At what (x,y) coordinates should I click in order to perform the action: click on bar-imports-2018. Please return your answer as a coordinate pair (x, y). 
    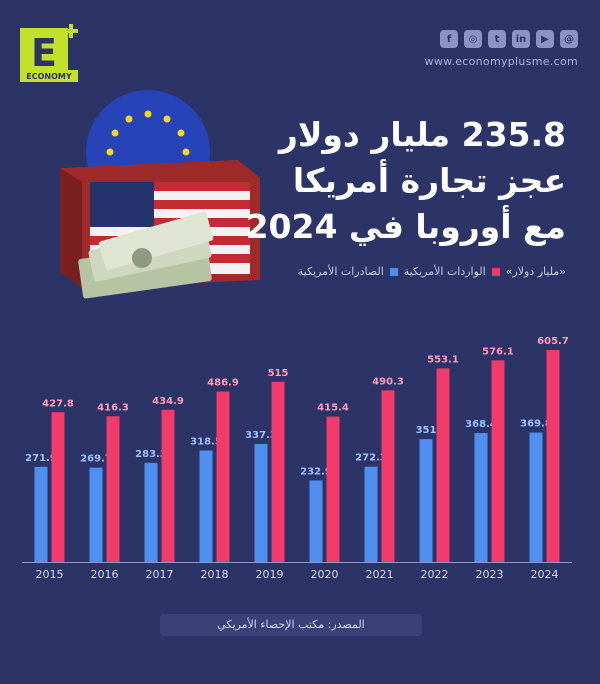
    Looking at the image, I should click on (223, 476).